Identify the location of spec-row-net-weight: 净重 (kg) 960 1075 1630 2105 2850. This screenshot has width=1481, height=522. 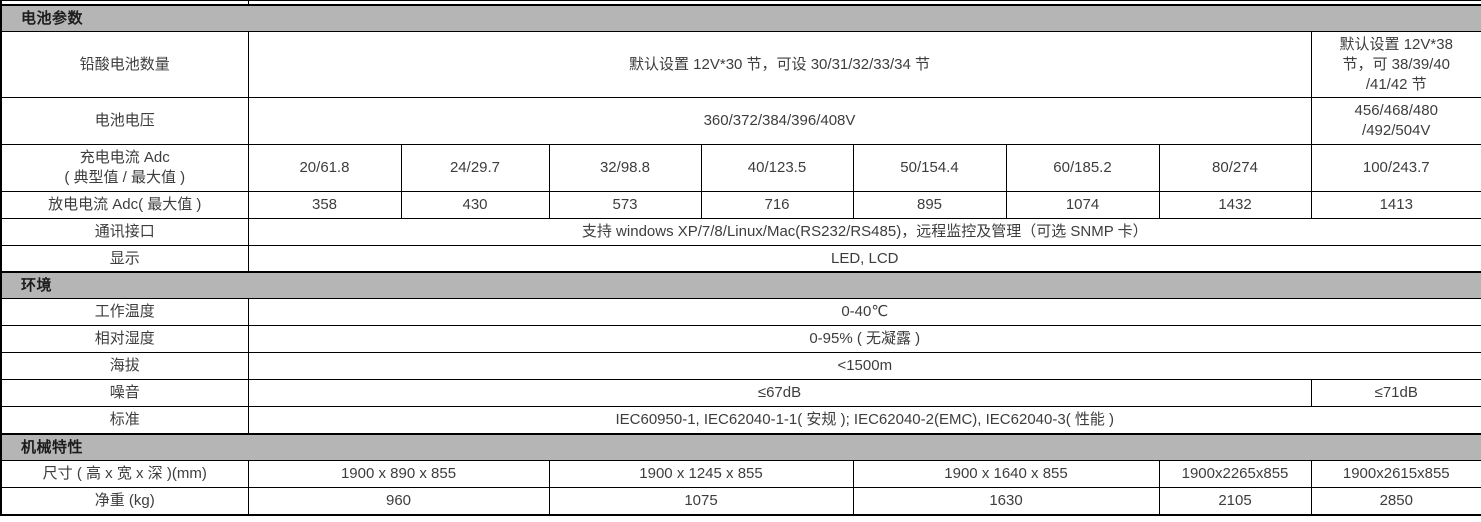
(740, 501).